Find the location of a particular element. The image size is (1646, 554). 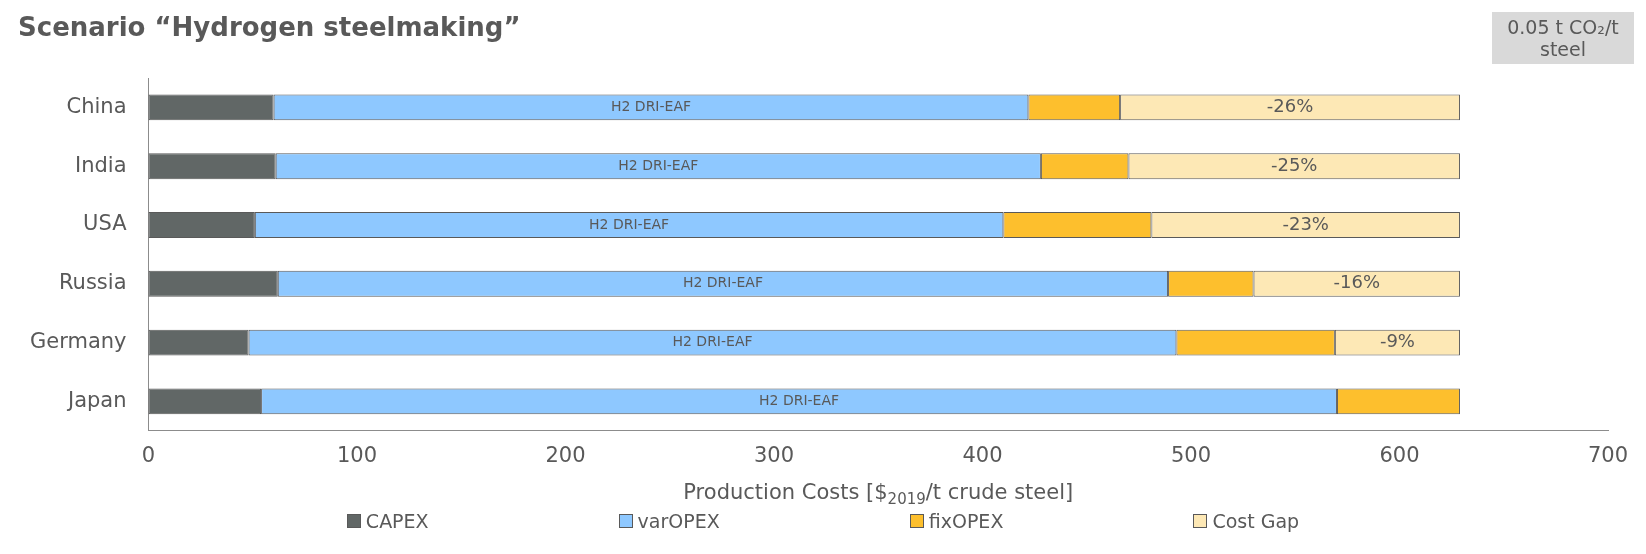

x-tick-label: 400 is located at coordinates (982, 454).